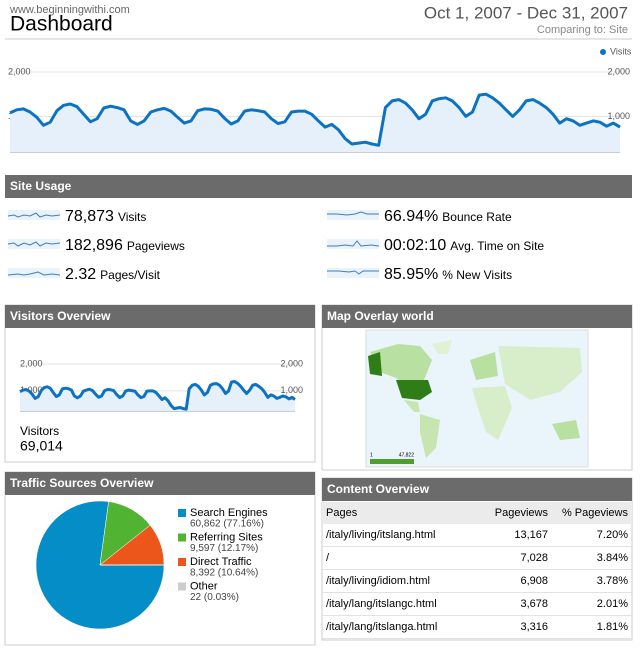 This screenshot has height=651, width=640. I want to click on area, so click(315, 123).